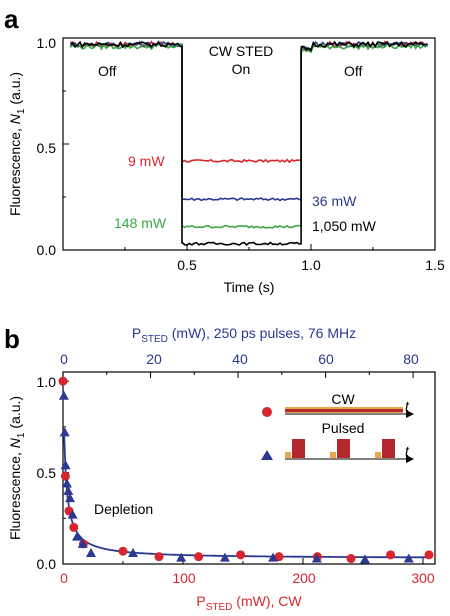  What do you see at coordinates (241, 69) in the screenshot?
I see `annotation-on: On` at bounding box center [241, 69].